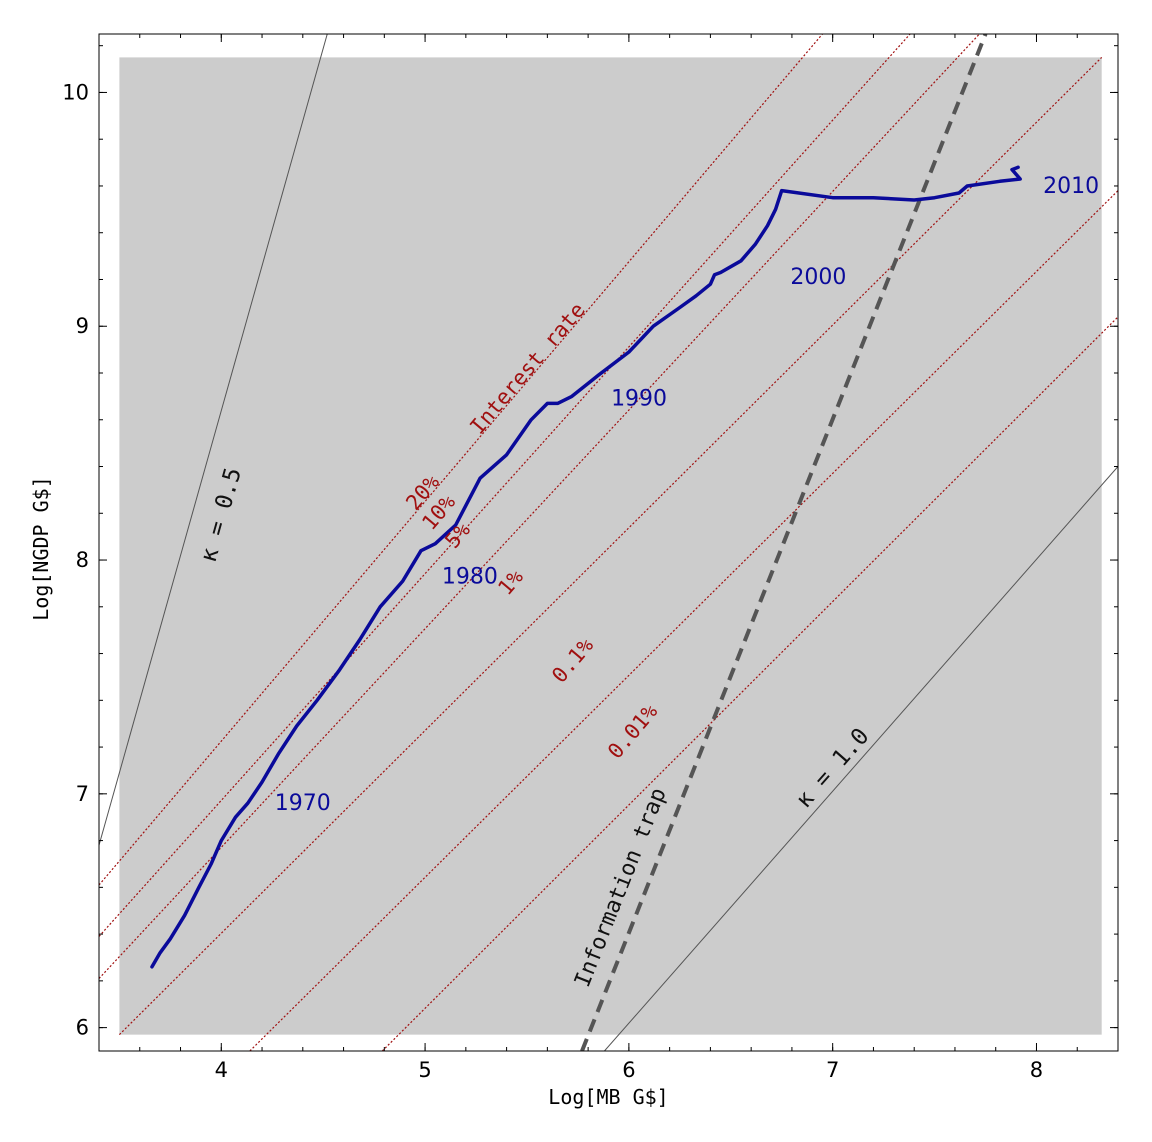 The width and height of the screenshot is (1152, 1142). What do you see at coordinates (41, 548) in the screenshot?
I see `y-axis-title: Log[NGDP G$]` at bounding box center [41, 548].